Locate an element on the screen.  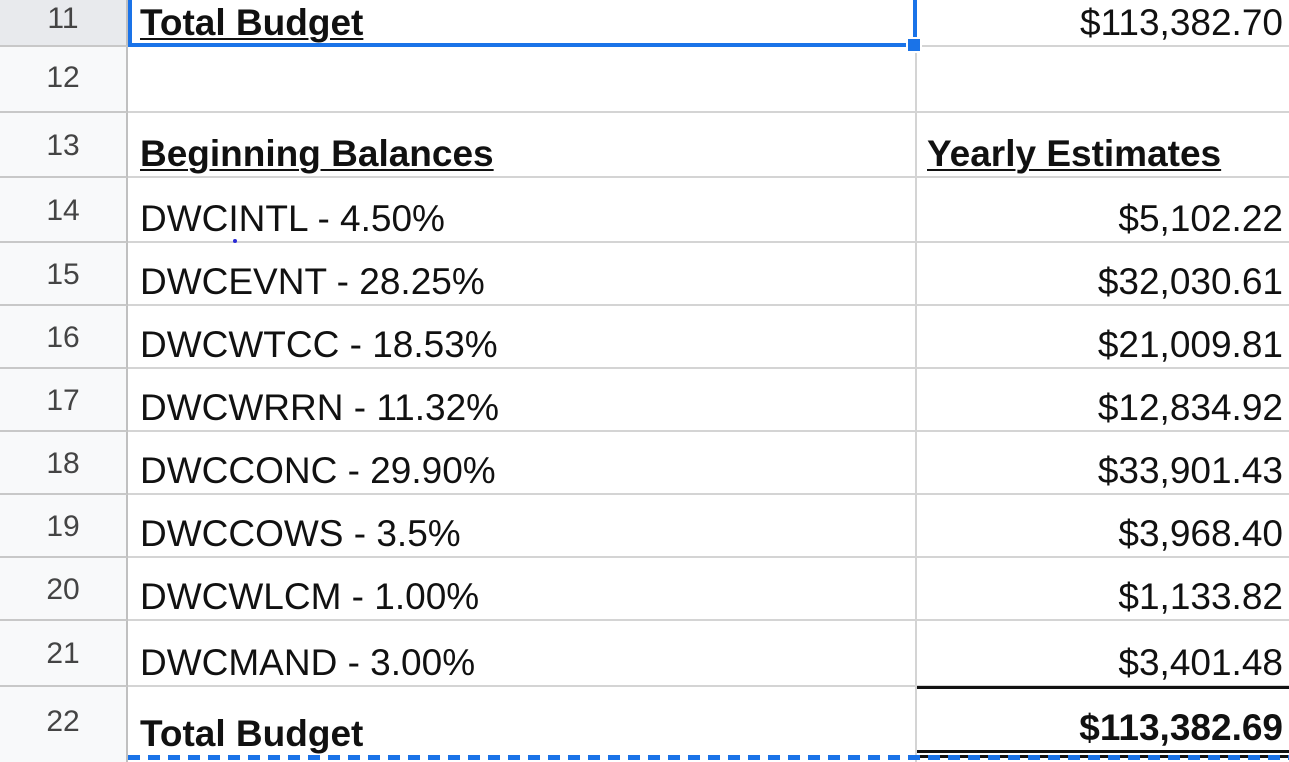
cell-a15: DWCEVNT - 28.25% is located at coordinates (522, 274).